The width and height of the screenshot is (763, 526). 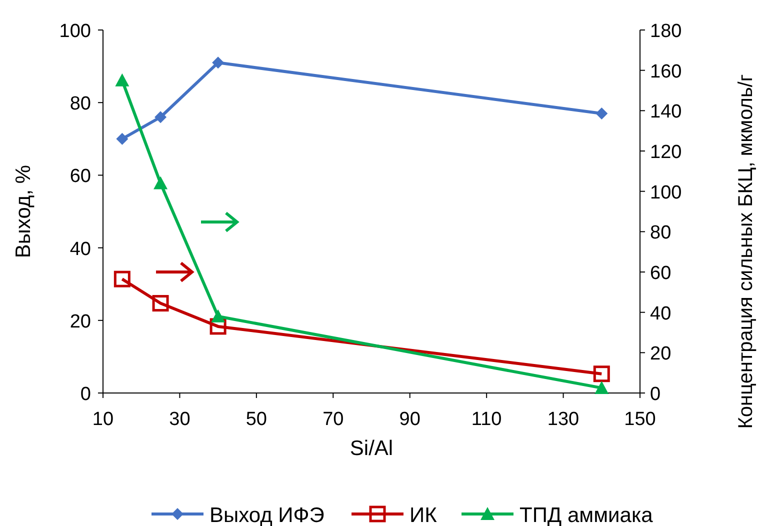 I want to click on x-tick-label: 10, so click(x=103, y=419).